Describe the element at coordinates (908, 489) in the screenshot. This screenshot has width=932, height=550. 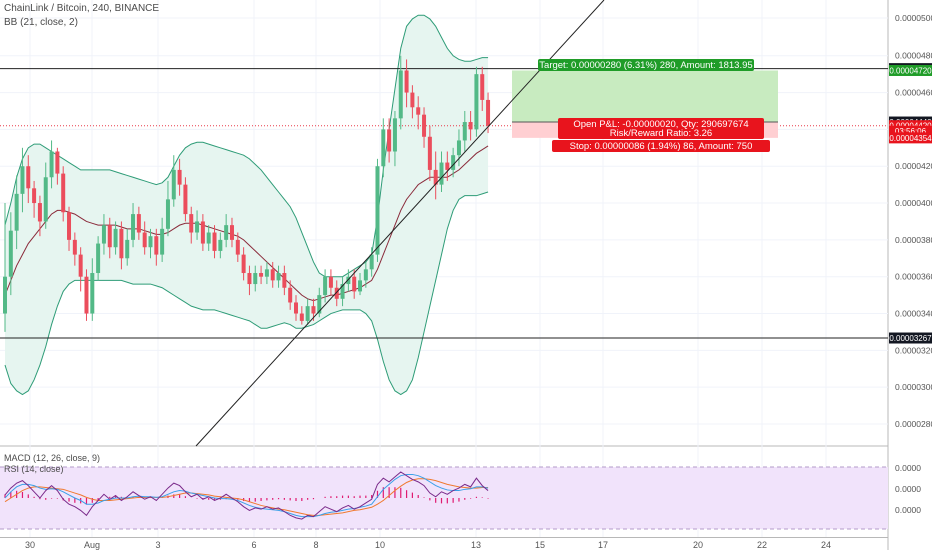
I see `lower-tick-label: 0.0000` at that location.